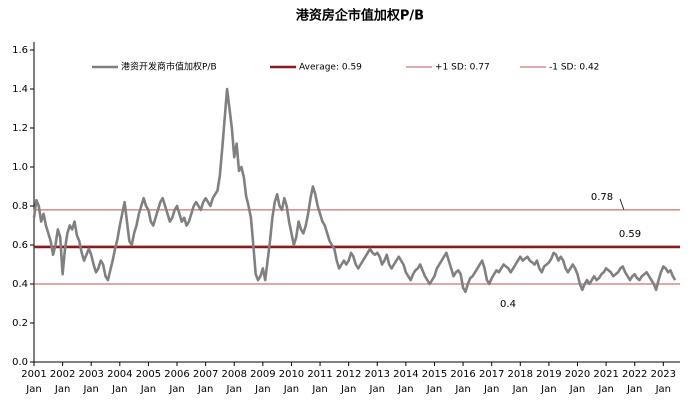 The width and height of the screenshot is (700, 400). What do you see at coordinates (62, 374) in the screenshot?
I see `x-tick-label: 2002` at bounding box center [62, 374].